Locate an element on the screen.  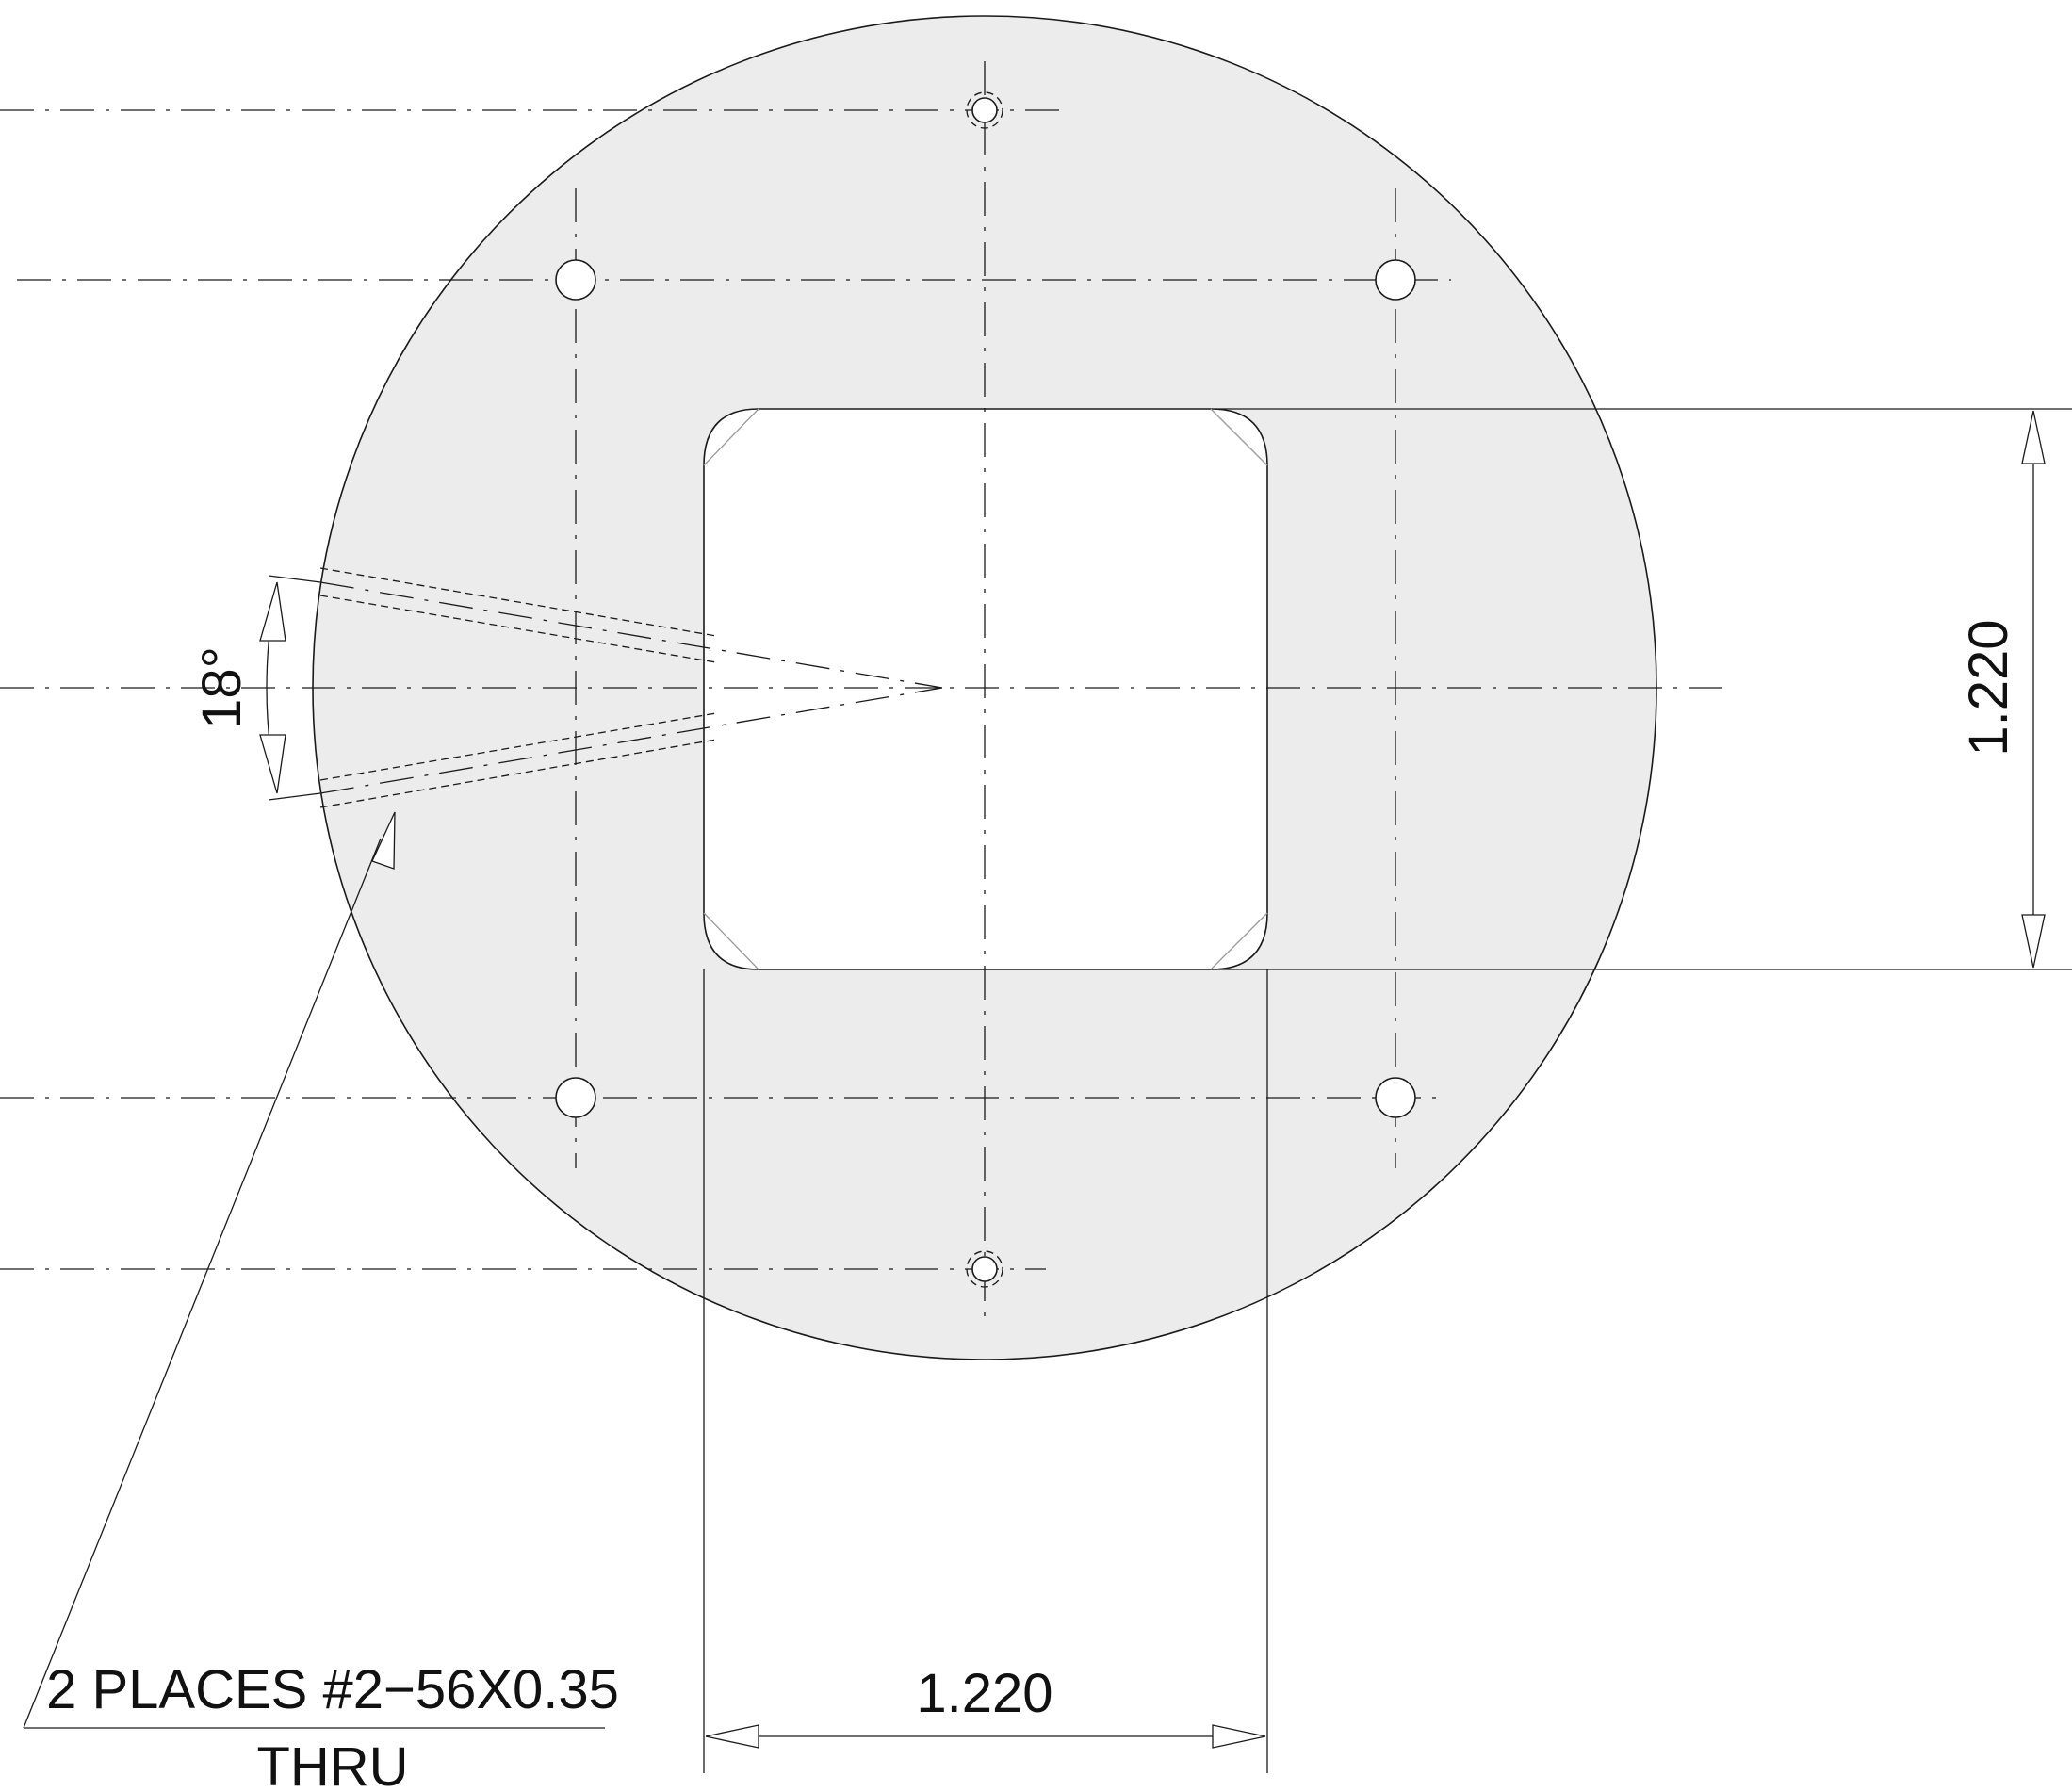
callout-leader is located at coordinates (314, 1270).